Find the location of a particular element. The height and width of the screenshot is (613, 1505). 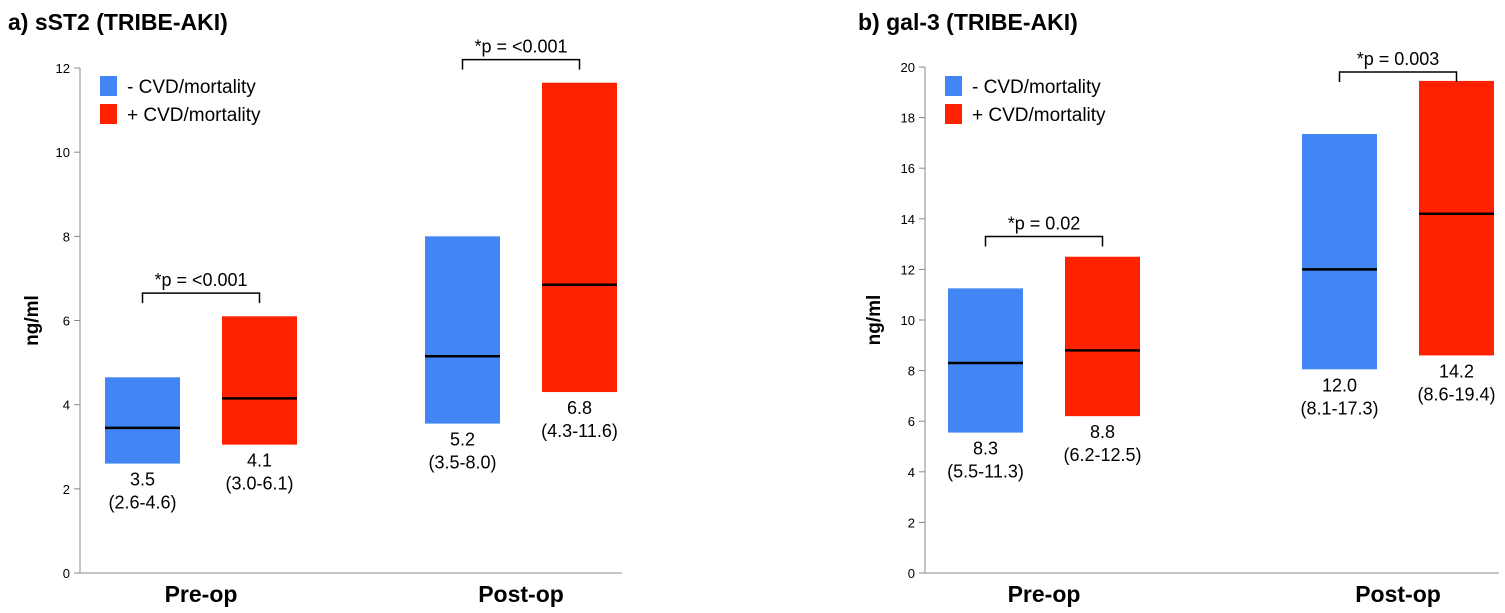

range-value-label: (4.3-11.6) is located at coordinates (579, 431).